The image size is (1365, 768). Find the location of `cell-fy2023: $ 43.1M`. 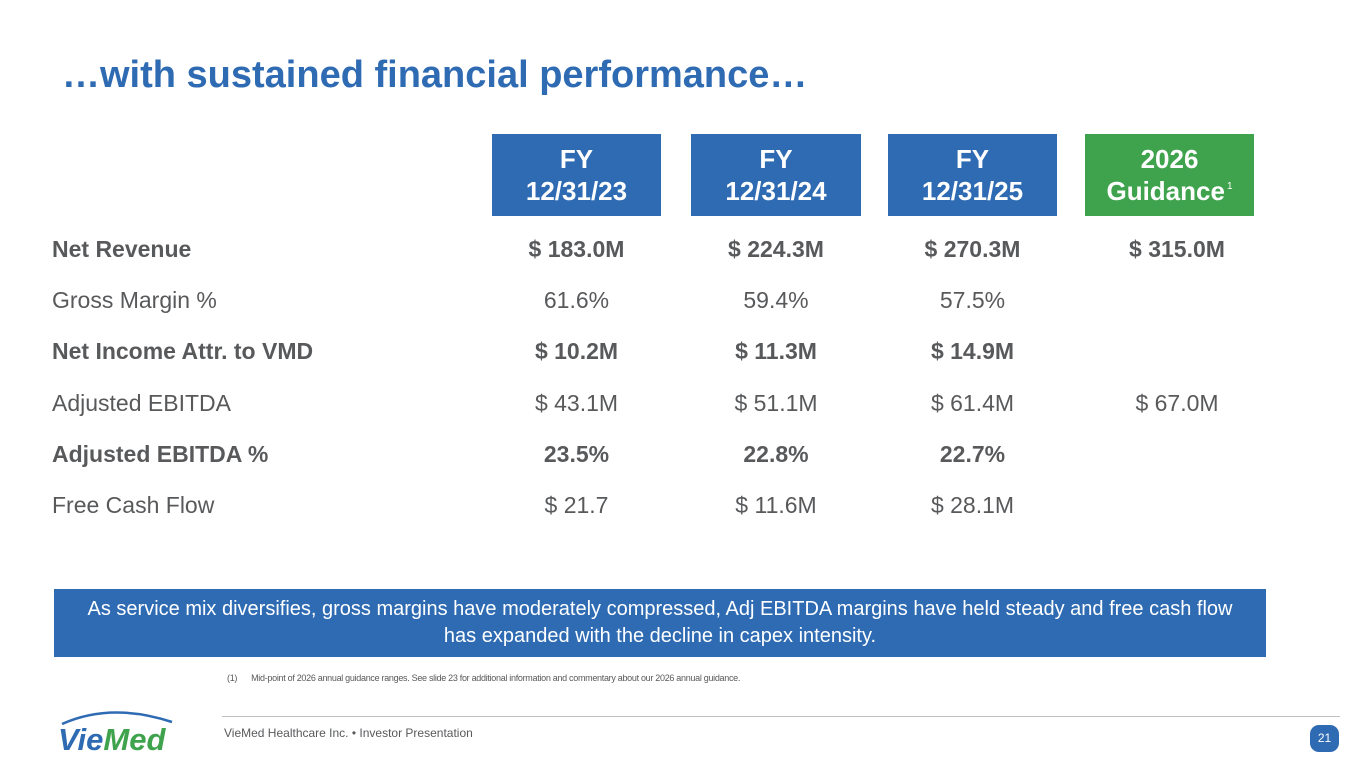

cell-fy2023: $ 43.1M is located at coordinates (576, 403).